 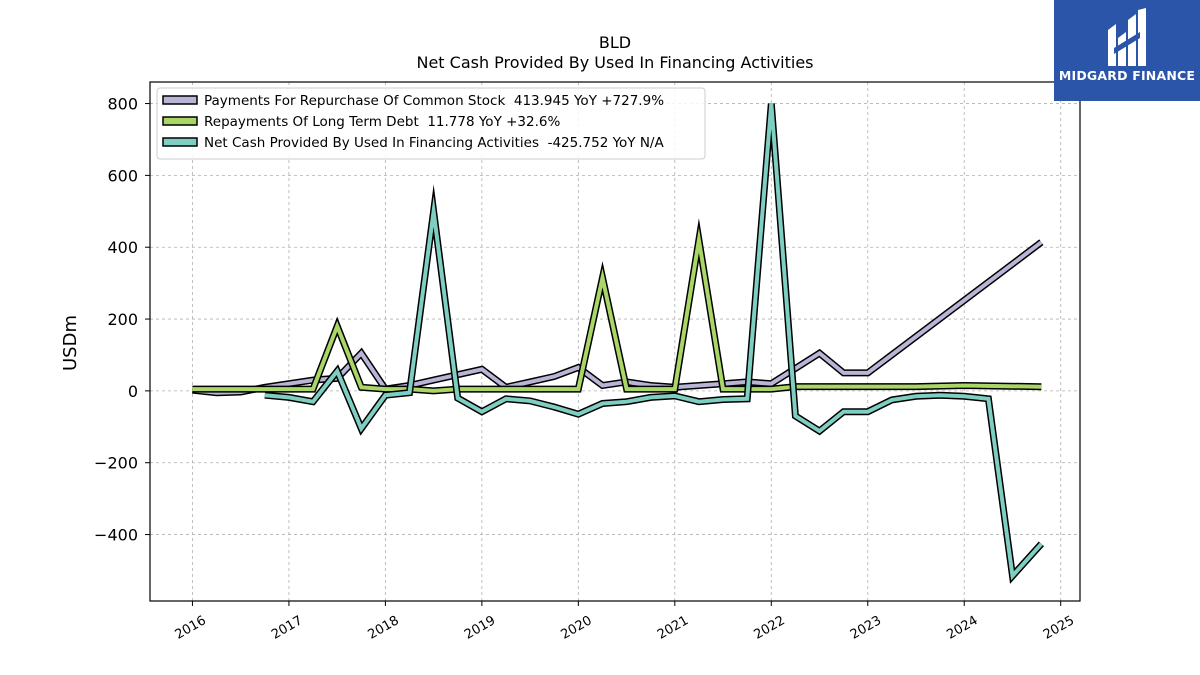 What do you see at coordinates (122, 104) in the screenshot?
I see `y-tick-label: 800` at bounding box center [122, 104].